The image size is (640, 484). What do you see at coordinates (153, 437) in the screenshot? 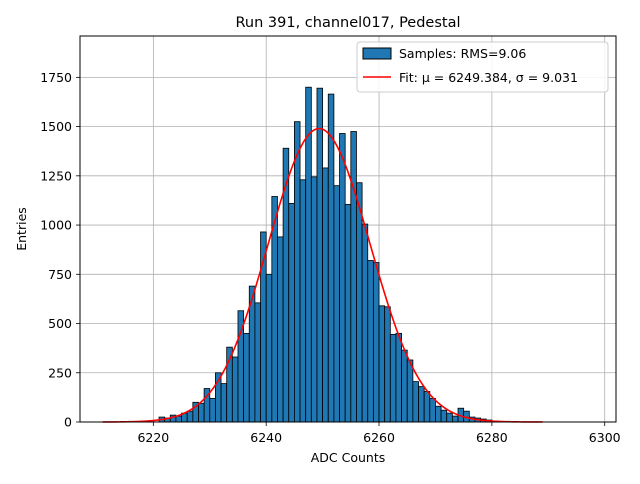
I see `x-tick-label-0: 6220` at bounding box center [153, 437].